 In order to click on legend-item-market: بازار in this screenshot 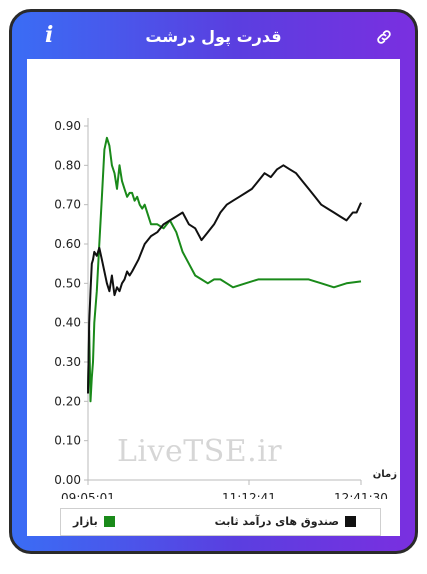, I will do `click(94, 521)`.